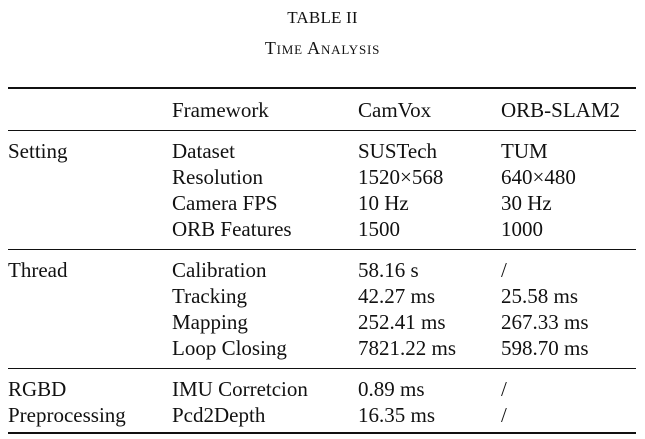  I want to click on row-imu-correction-orbslam2: /, so click(504, 389).